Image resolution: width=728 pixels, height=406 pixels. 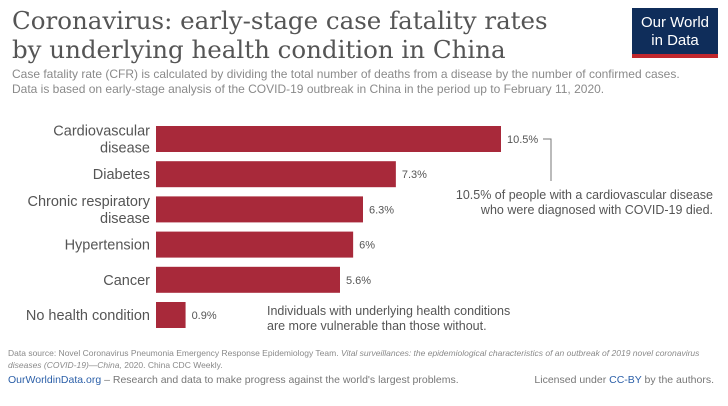 I want to click on license-suffix: by the authors., so click(x=677, y=380).